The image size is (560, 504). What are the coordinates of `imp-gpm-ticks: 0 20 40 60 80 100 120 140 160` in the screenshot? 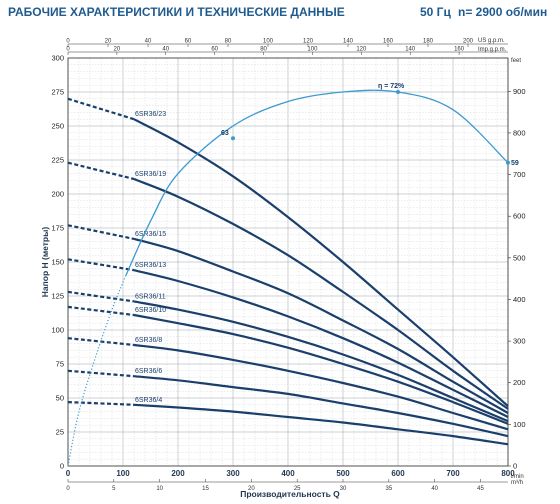 It's located at (265, 51).